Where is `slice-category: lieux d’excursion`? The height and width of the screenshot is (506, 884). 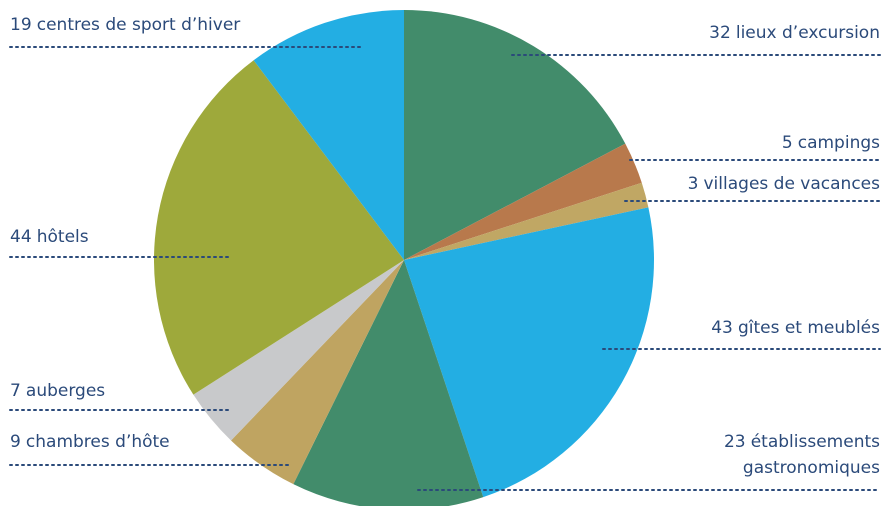
slice-category: lieux d’excursion is located at coordinates (807, 33).